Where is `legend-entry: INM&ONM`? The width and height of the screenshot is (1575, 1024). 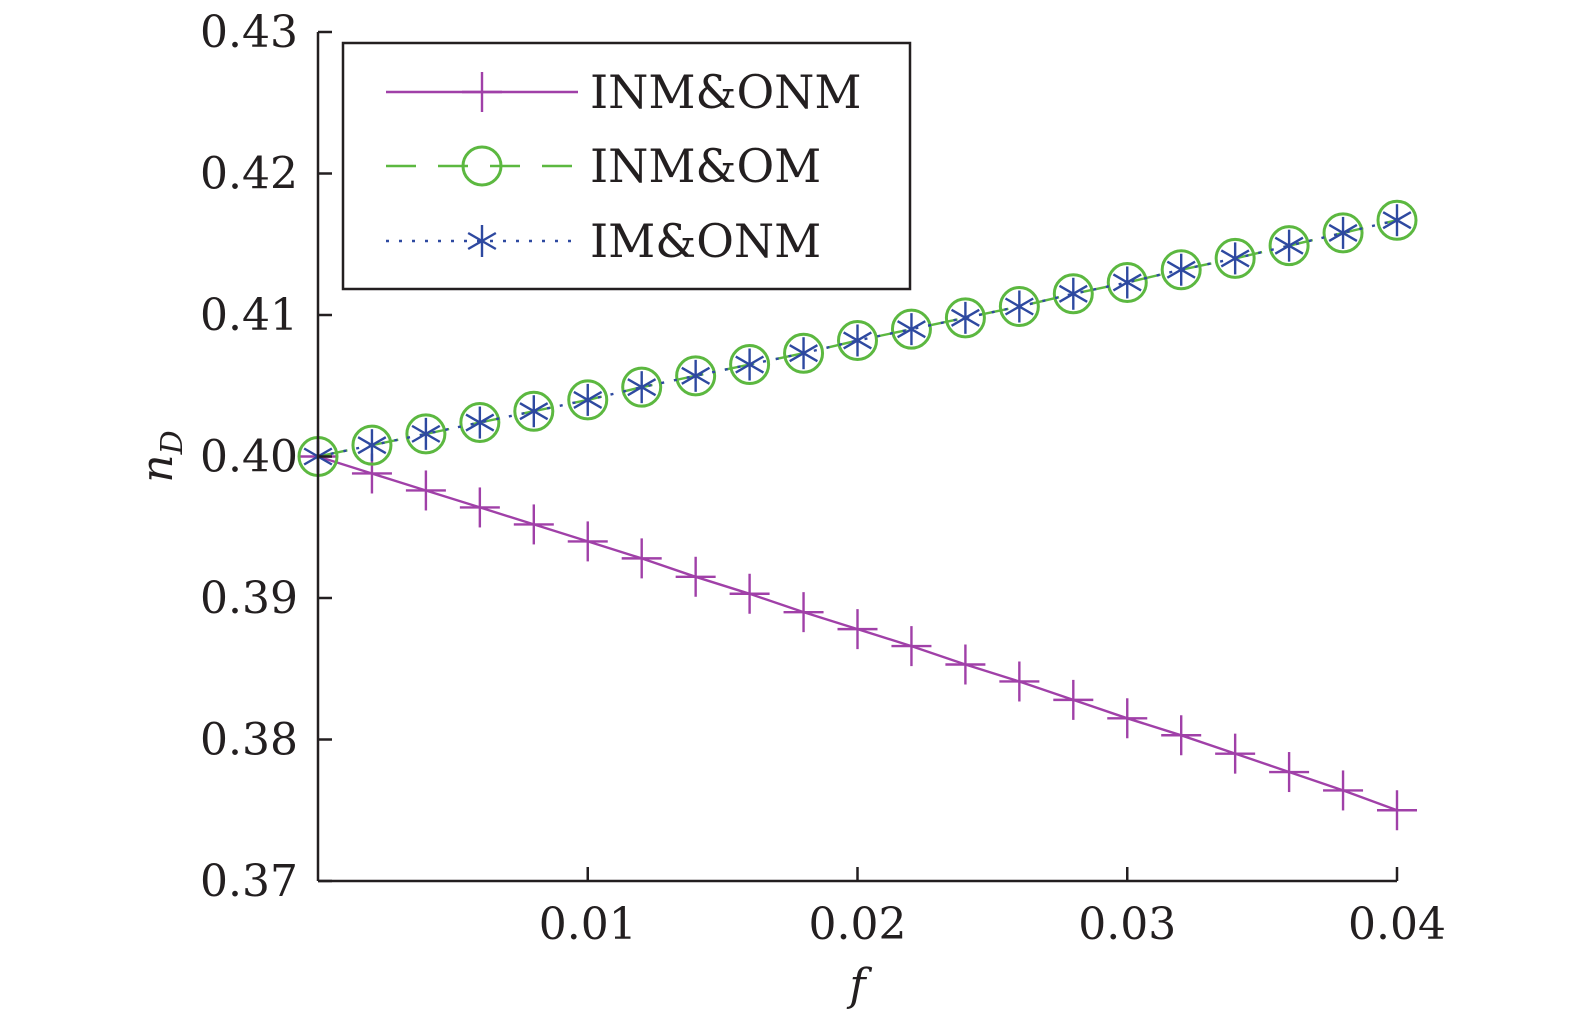
legend-entry: INM&ONM is located at coordinates (624, 92).